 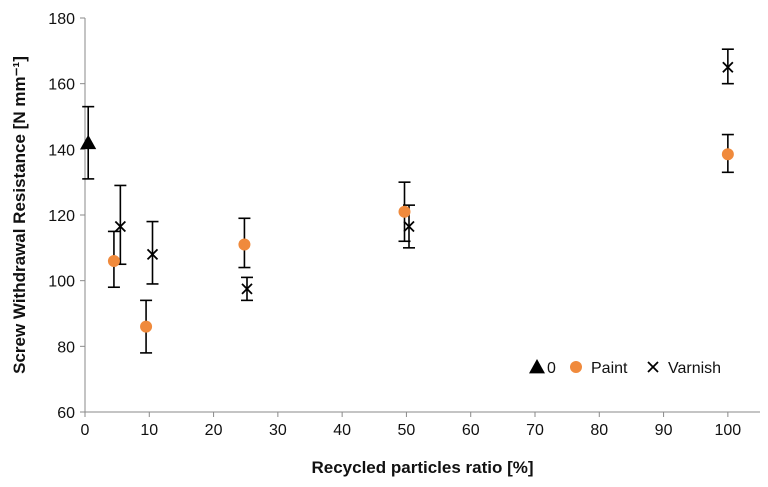 What do you see at coordinates (61, 216) in the screenshot?
I see `y-tick-label: 120` at bounding box center [61, 216].